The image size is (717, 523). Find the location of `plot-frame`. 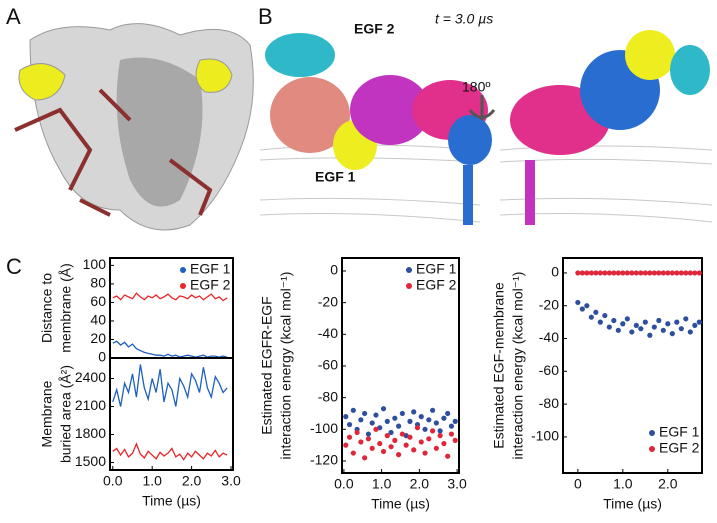

plot-frame is located at coordinates (171, 414).